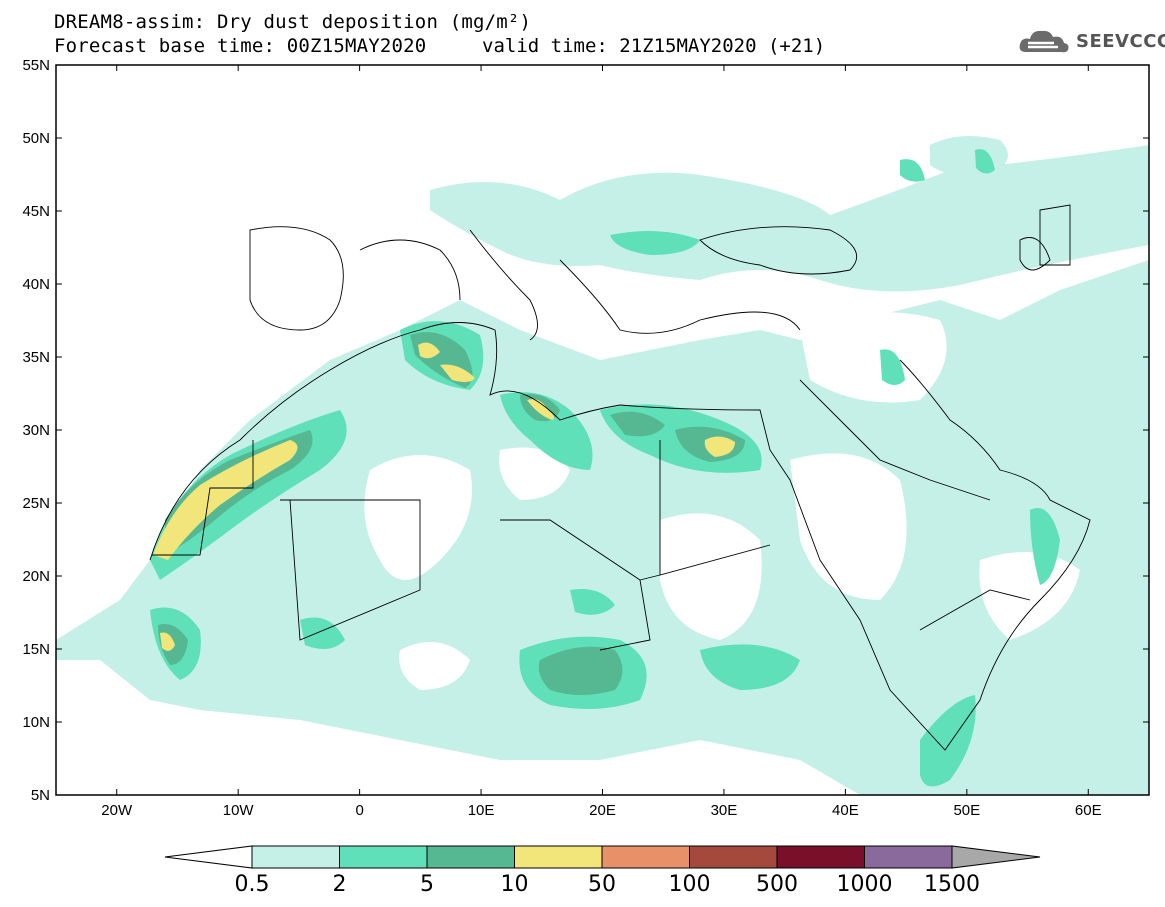 The image size is (1165, 907). I want to click on lon-label: 60E, so click(1088, 810).